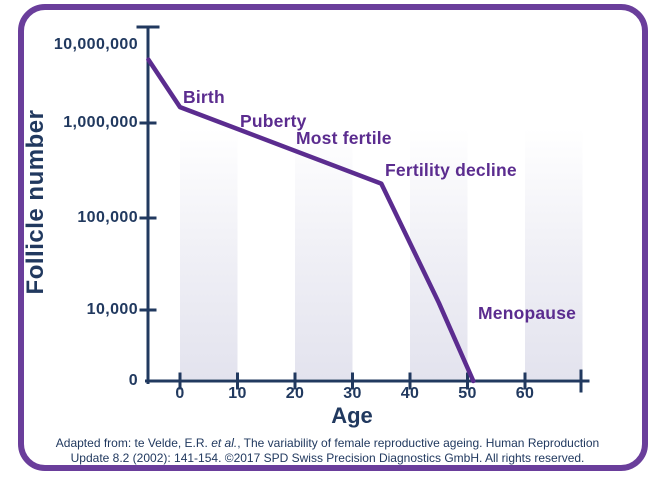 The height and width of the screenshot is (482, 655). I want to click on citation-text: Adapted from: te Velde, E.R., so click(133, 443).